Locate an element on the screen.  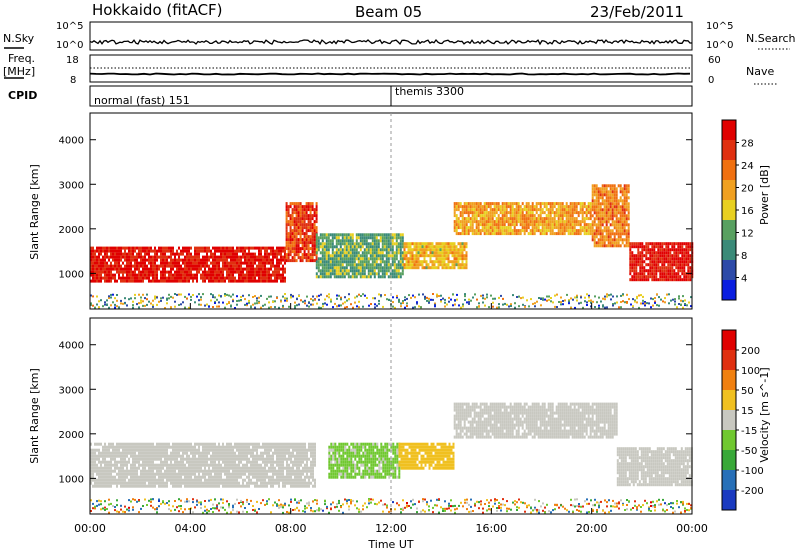
power-cbar-tick-label: 28 is located at coordinates (747, 144).